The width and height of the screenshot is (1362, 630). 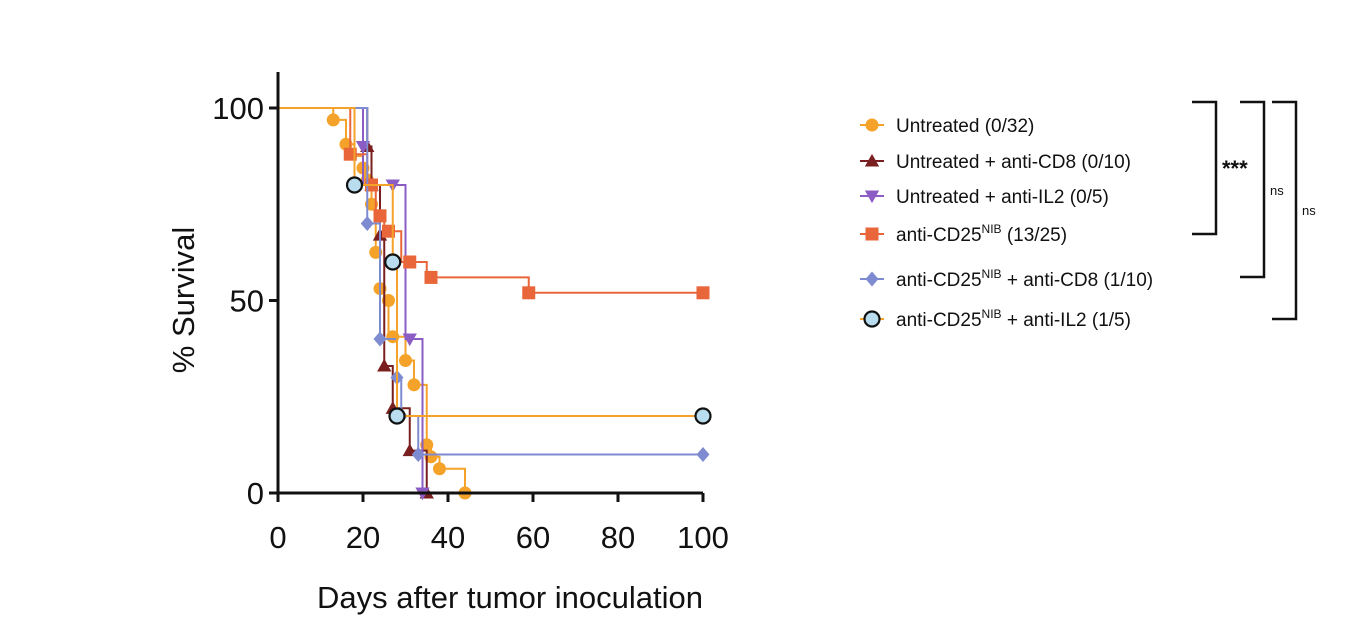 I want to click on legend-item-5: anti-CD25NIB + anti-CD8 (1/10), so click(x=1006, y=279).